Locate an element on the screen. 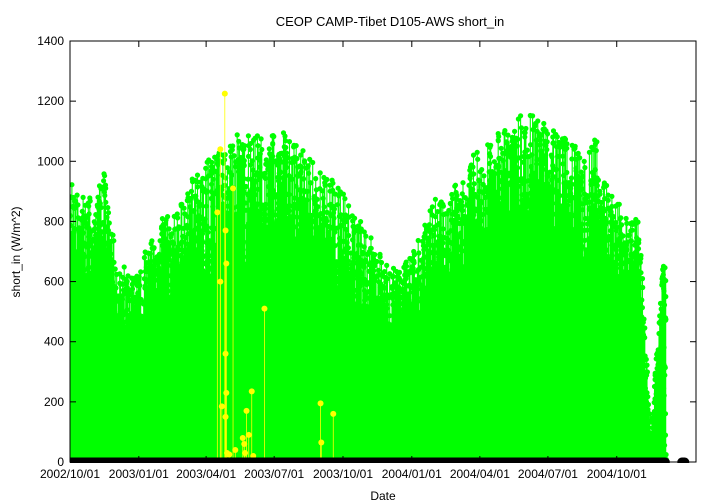 The width and height of the screenshot is (720, 504). y-tick-label: 600 is located at coordinates (54, 282).